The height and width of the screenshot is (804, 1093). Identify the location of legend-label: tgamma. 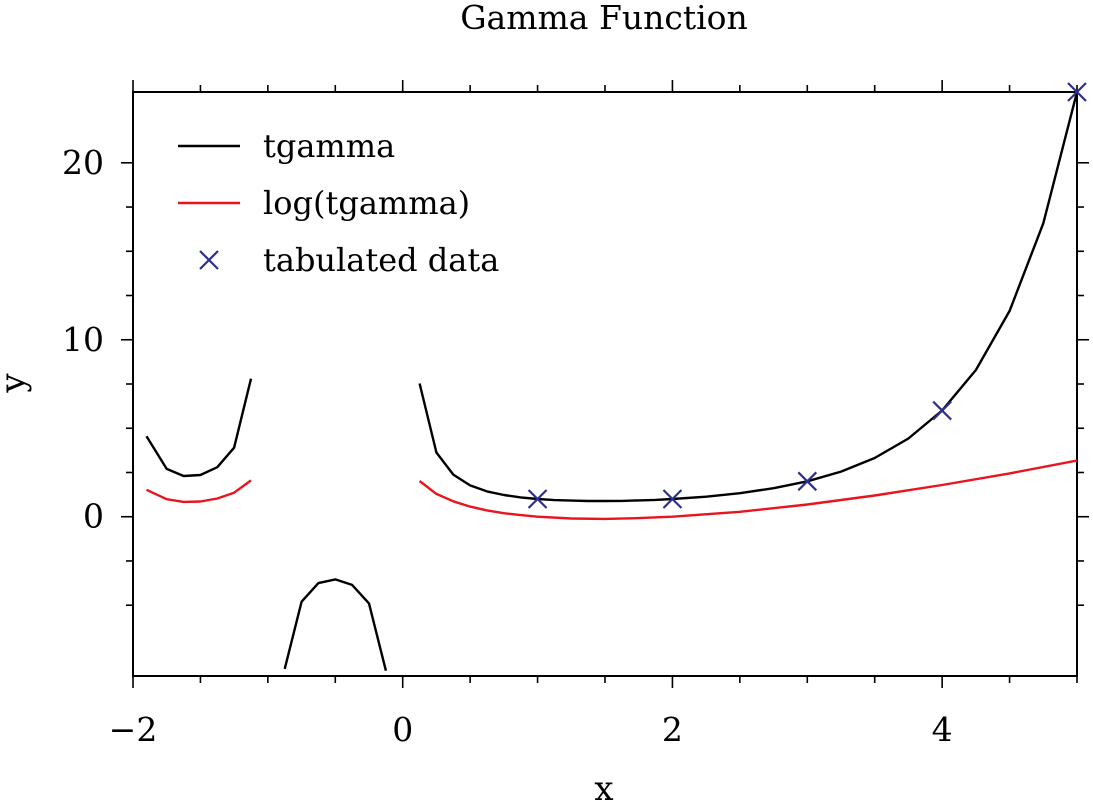
(329, 146).